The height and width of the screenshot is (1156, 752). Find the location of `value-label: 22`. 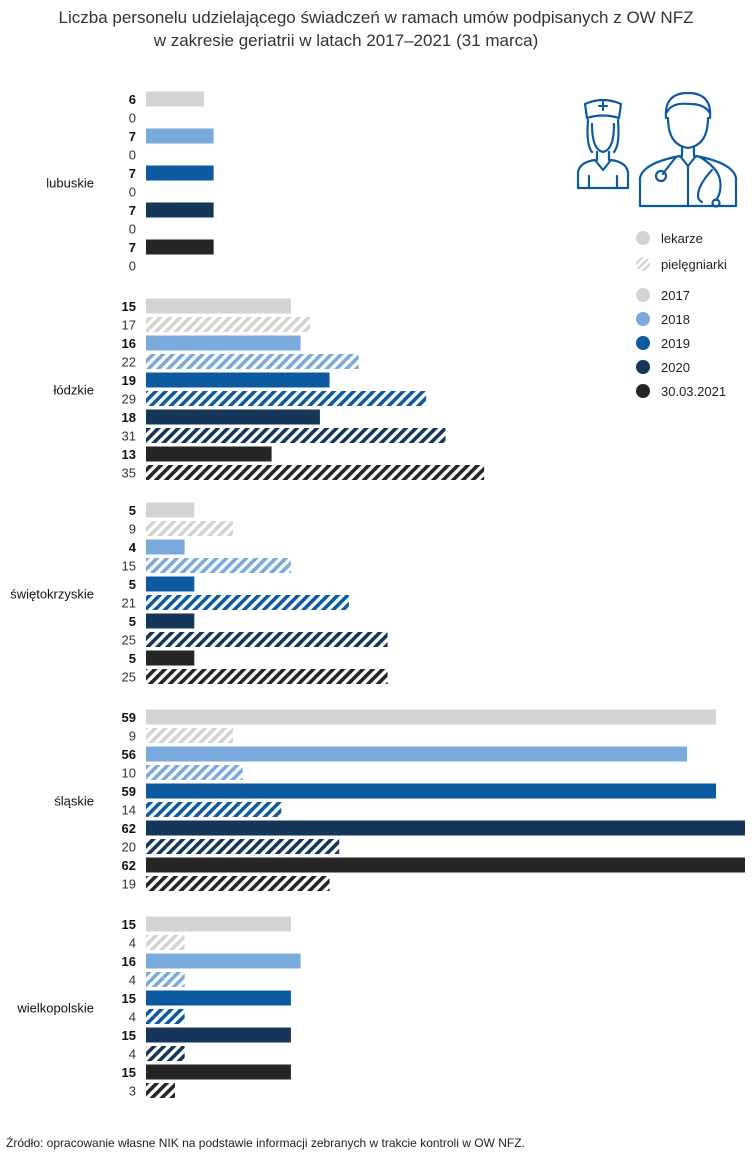

value-label: 22 is located at coordinates (129, 362).